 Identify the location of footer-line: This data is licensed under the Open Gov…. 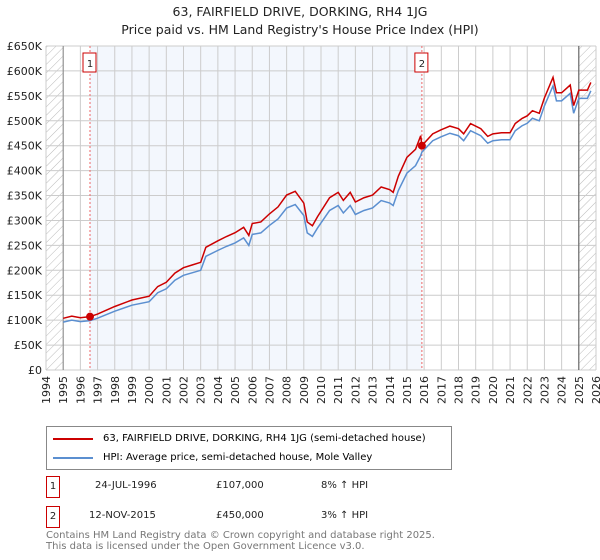
(205, 546).